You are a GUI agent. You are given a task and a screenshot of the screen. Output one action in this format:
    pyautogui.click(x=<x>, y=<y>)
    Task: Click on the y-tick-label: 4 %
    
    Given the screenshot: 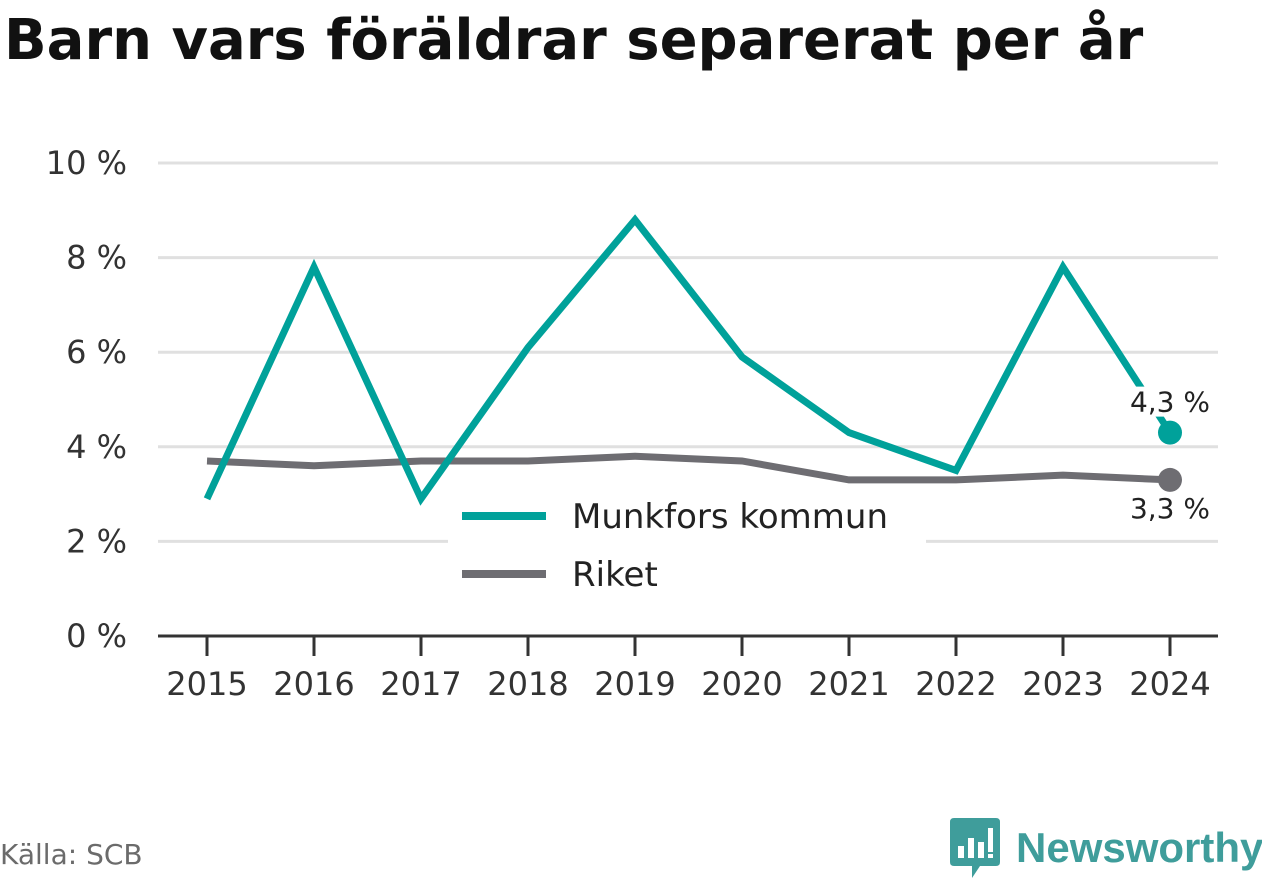 What is the action you would take?
    pyautogui.click(x=96, y=447)
    